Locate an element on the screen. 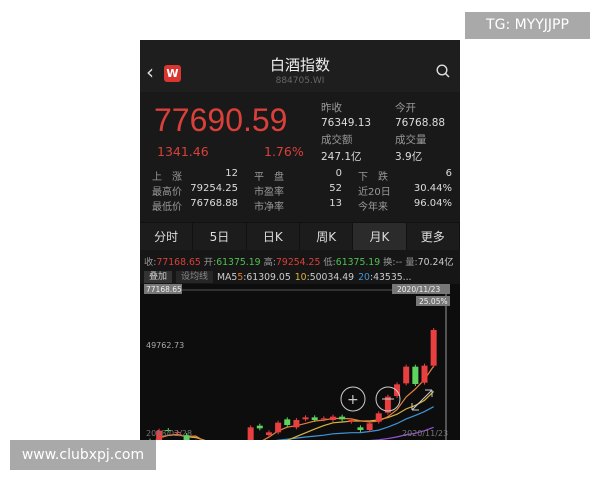  ma-line-ma20 is located at coordinates (294, 423).